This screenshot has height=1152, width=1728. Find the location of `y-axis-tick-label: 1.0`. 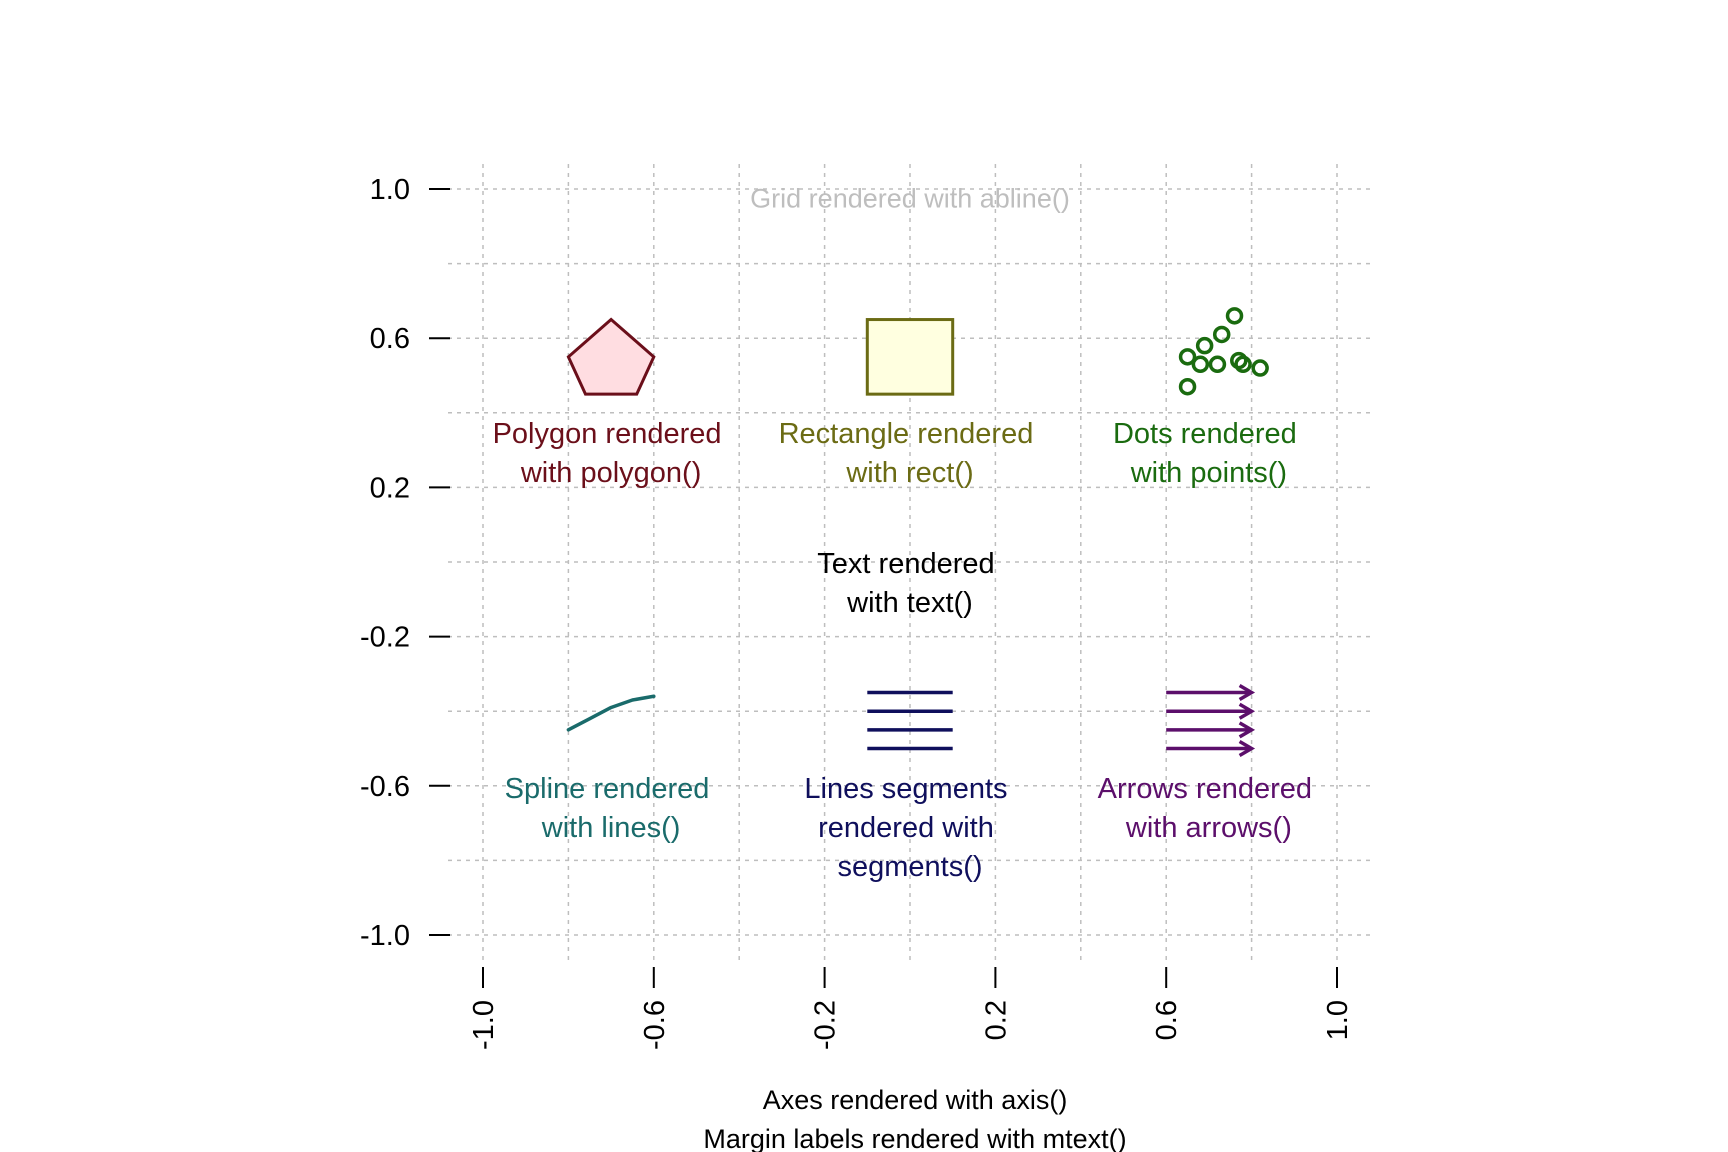

y-axis-tick-label: 1.0 is located at coordinates (390, 190).